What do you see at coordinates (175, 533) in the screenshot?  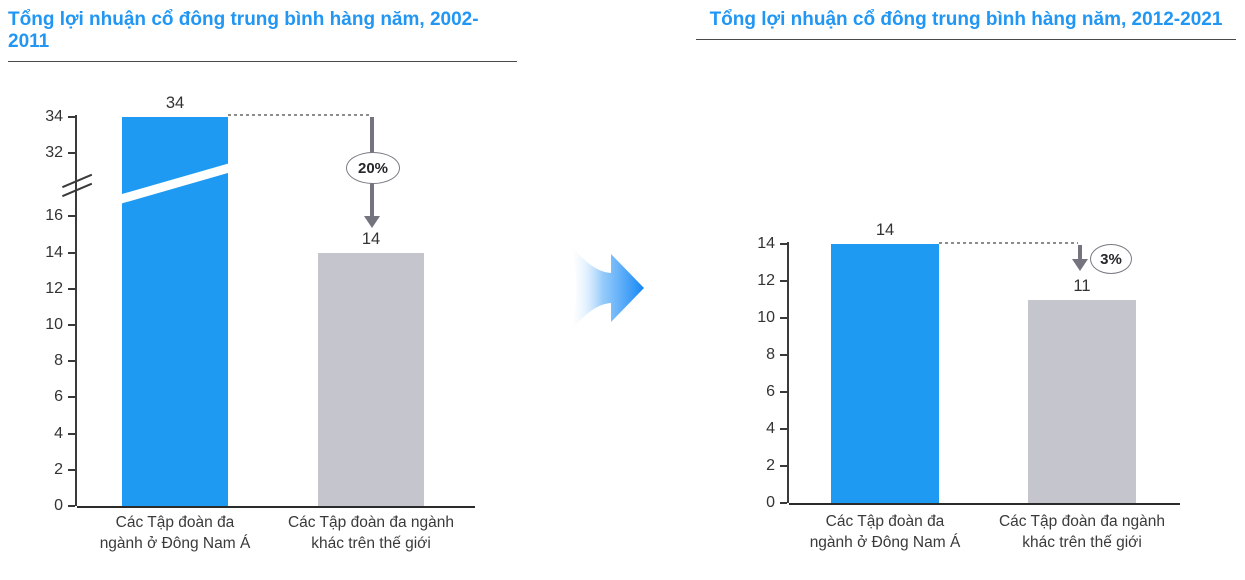 I see `category-label-0-0: Các Tập đoàn đa ngành ở Đông Nam Á` at bounding box center [175, 533].